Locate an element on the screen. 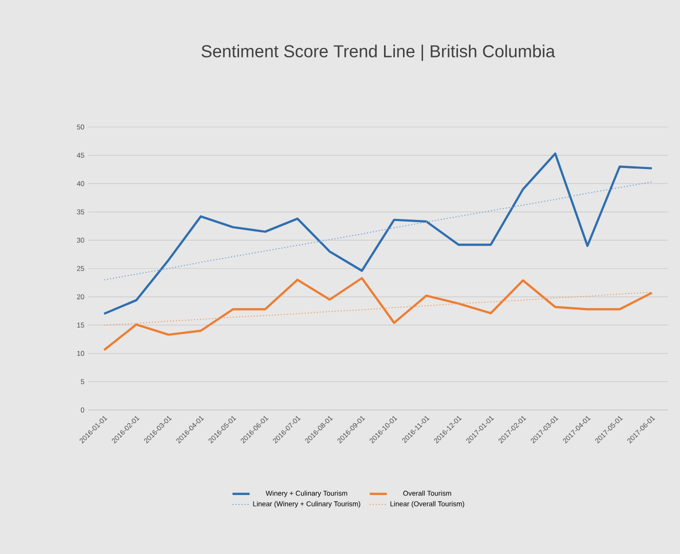 The image size is (680, 554). chart-title: Sentiment Score Trend Line | British Columbia is located at coordinates (379, 52).